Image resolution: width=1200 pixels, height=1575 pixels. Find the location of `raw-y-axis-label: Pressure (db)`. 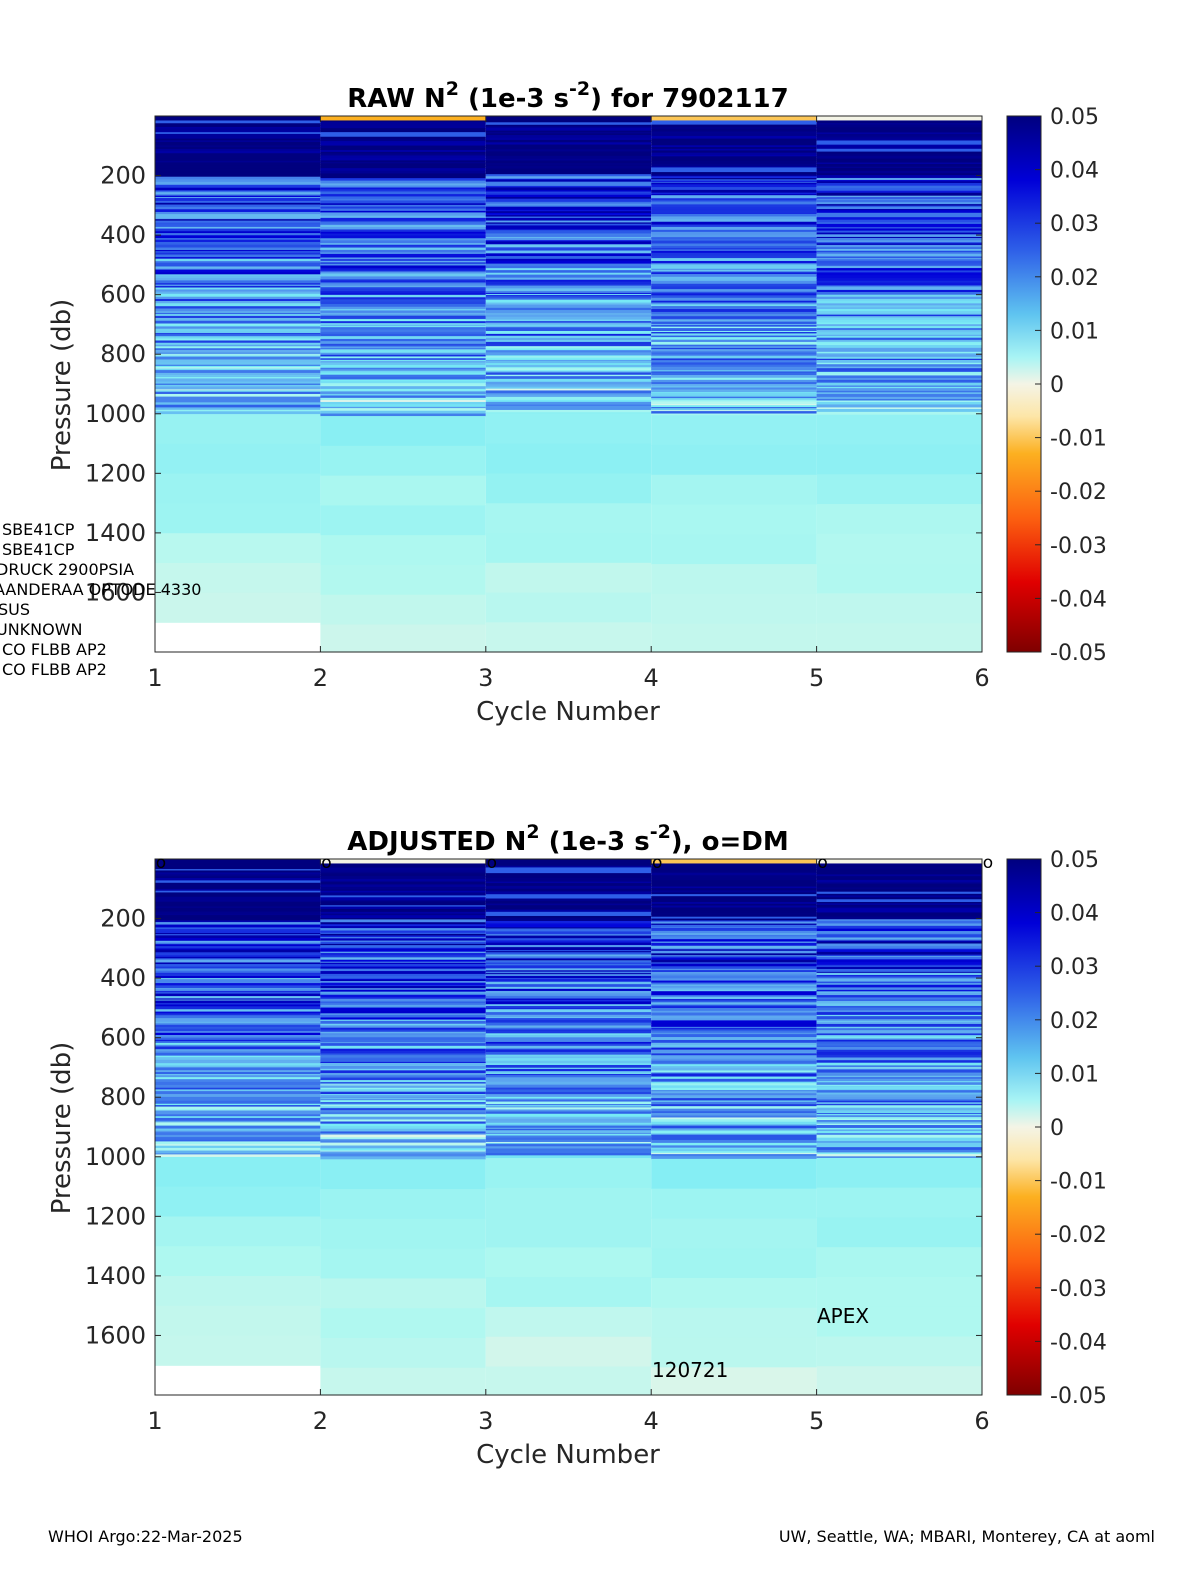

raw-y-axis-label: Pressure (db) is located at coordinates (62, 385).